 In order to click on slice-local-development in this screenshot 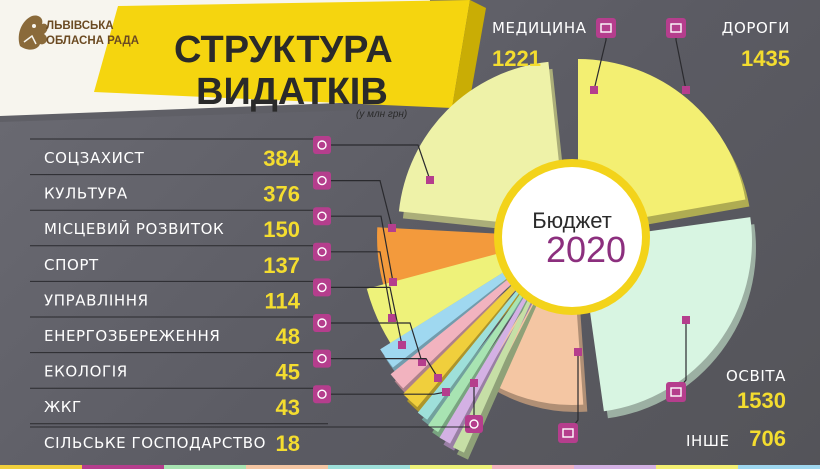, I will do `click(446, 318)`.